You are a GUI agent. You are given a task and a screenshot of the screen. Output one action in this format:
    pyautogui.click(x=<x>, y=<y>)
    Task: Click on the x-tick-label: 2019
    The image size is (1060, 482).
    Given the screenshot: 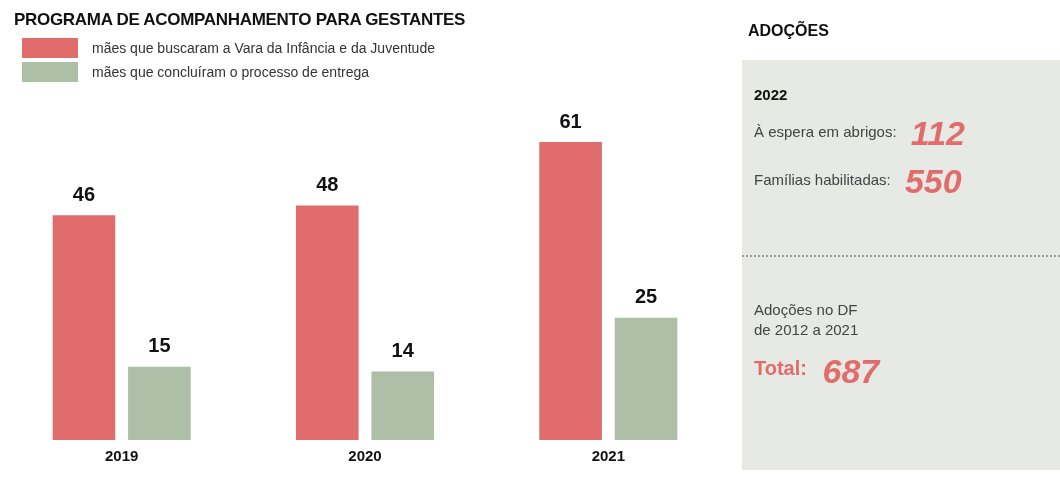 What is the action you would take?
    pyautogui.click(x=121, y=456)
    